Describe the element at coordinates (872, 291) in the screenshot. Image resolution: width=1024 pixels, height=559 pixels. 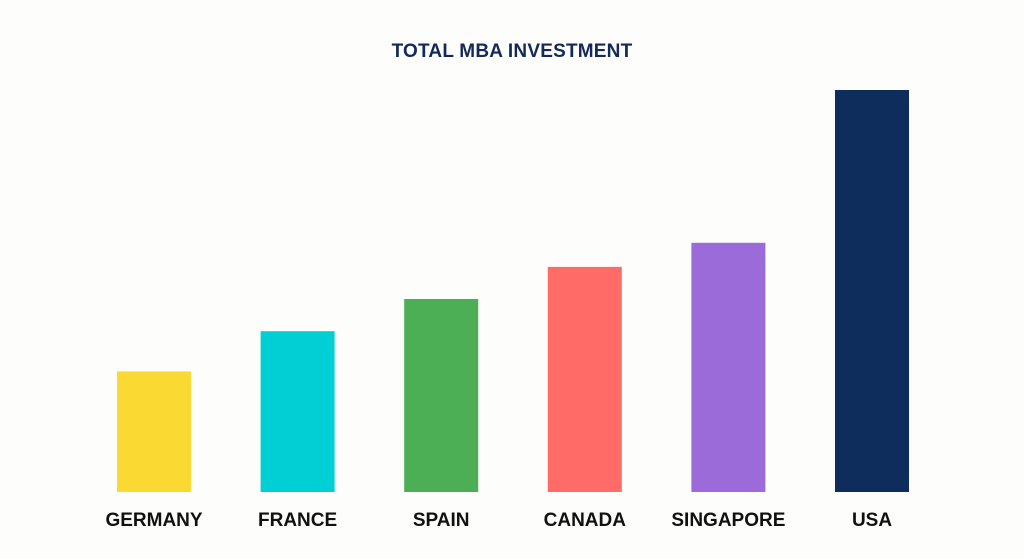
I see `bar-usa` at that location.